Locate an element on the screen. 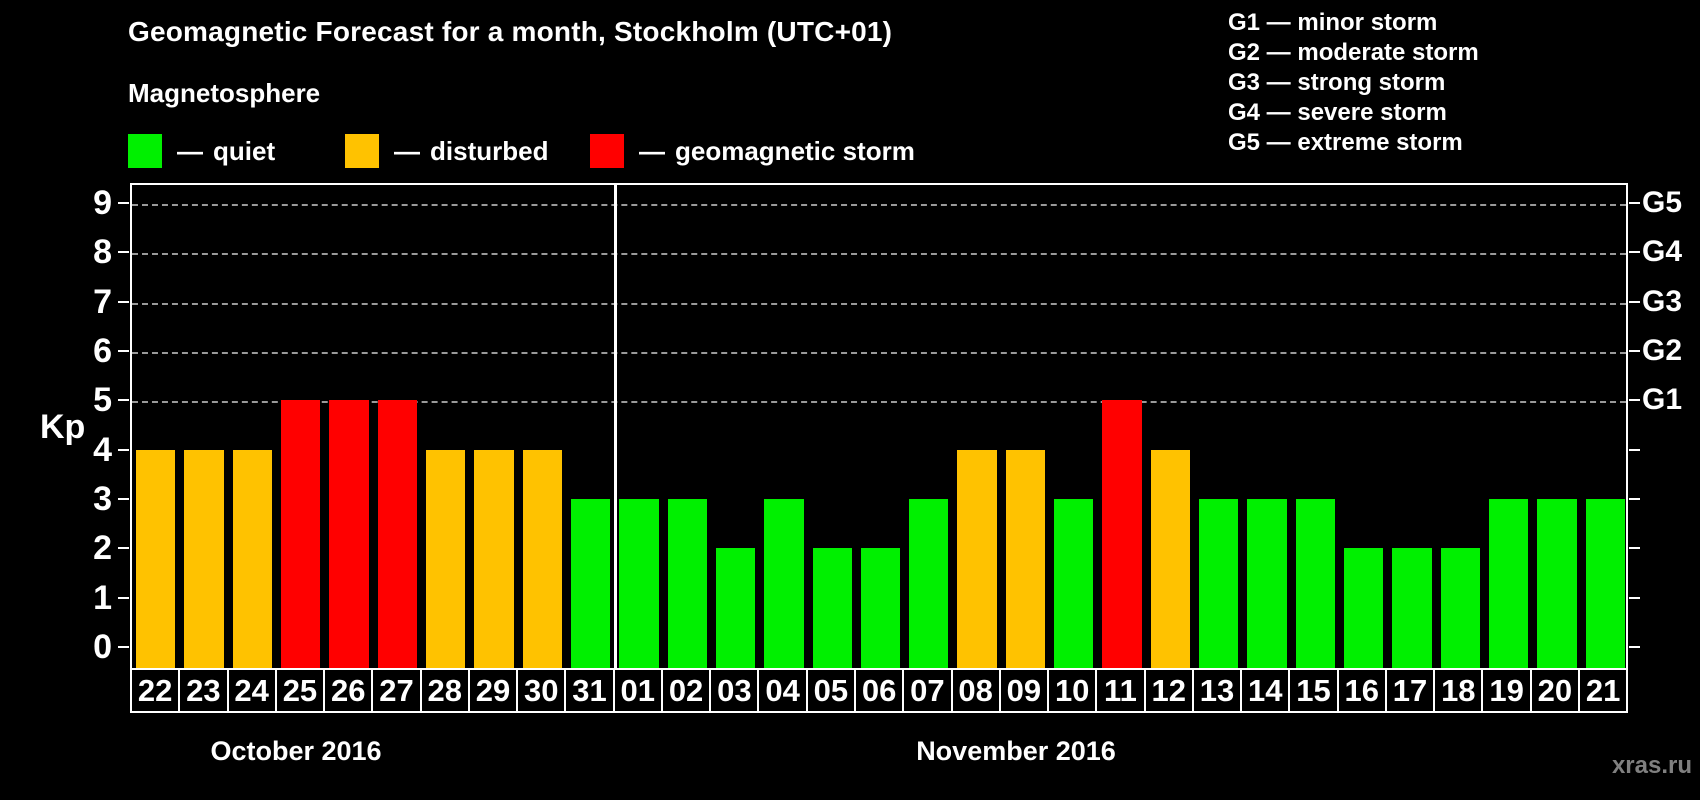  watermark: xras.ru is located at coordinates (1651, 765).